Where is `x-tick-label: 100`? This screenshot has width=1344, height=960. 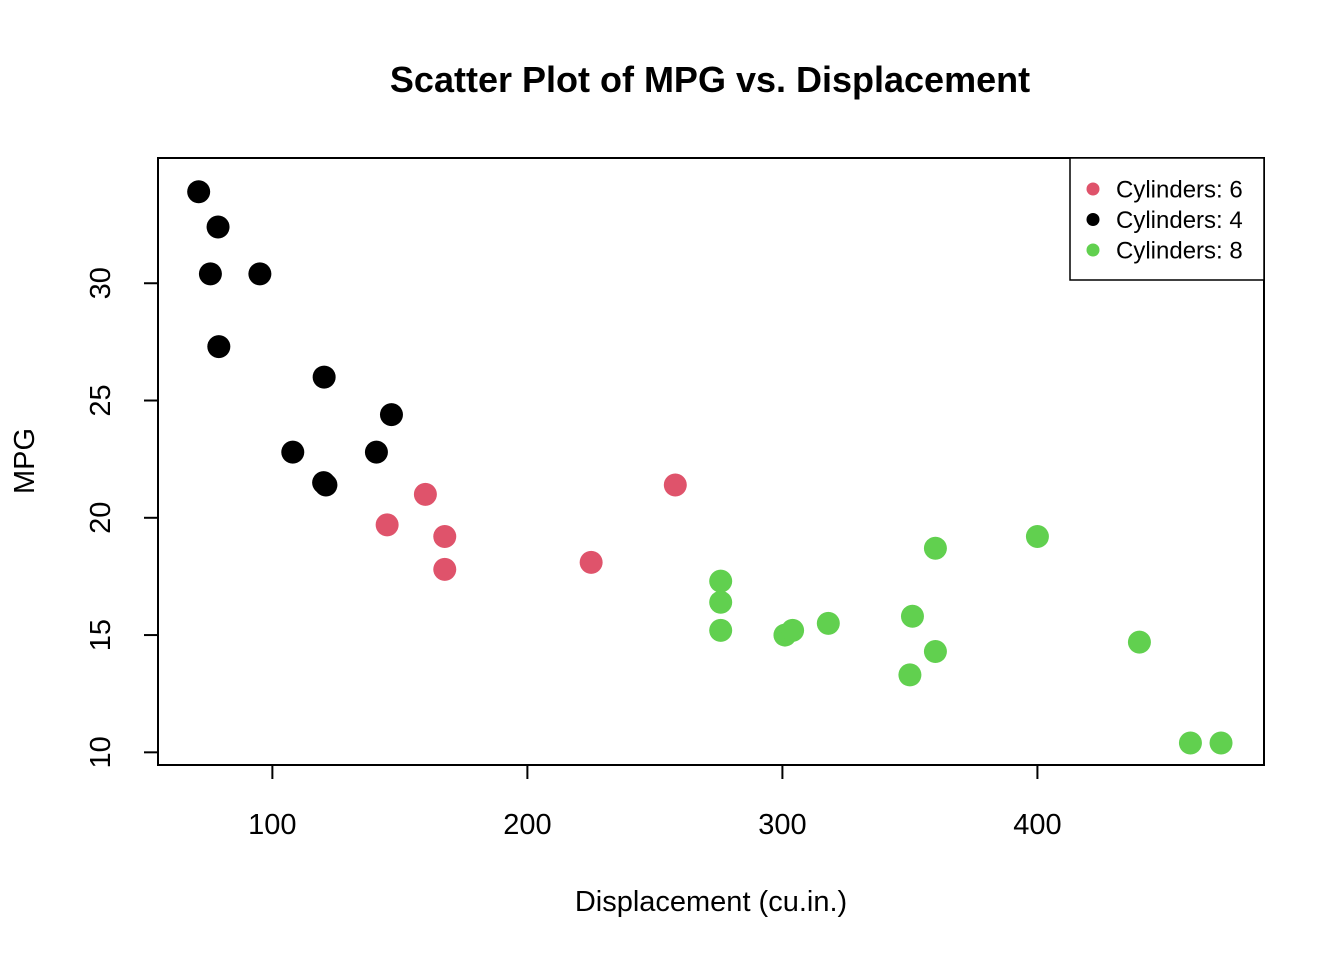
x-tick-label: 100 is located at coordinates (272, 825).